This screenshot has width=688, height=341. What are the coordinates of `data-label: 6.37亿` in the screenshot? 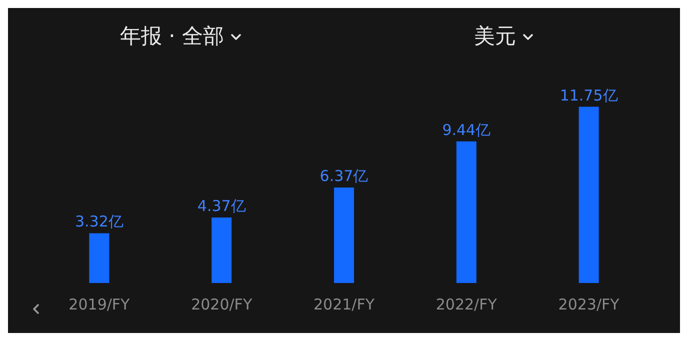 It's located at (344, 175).